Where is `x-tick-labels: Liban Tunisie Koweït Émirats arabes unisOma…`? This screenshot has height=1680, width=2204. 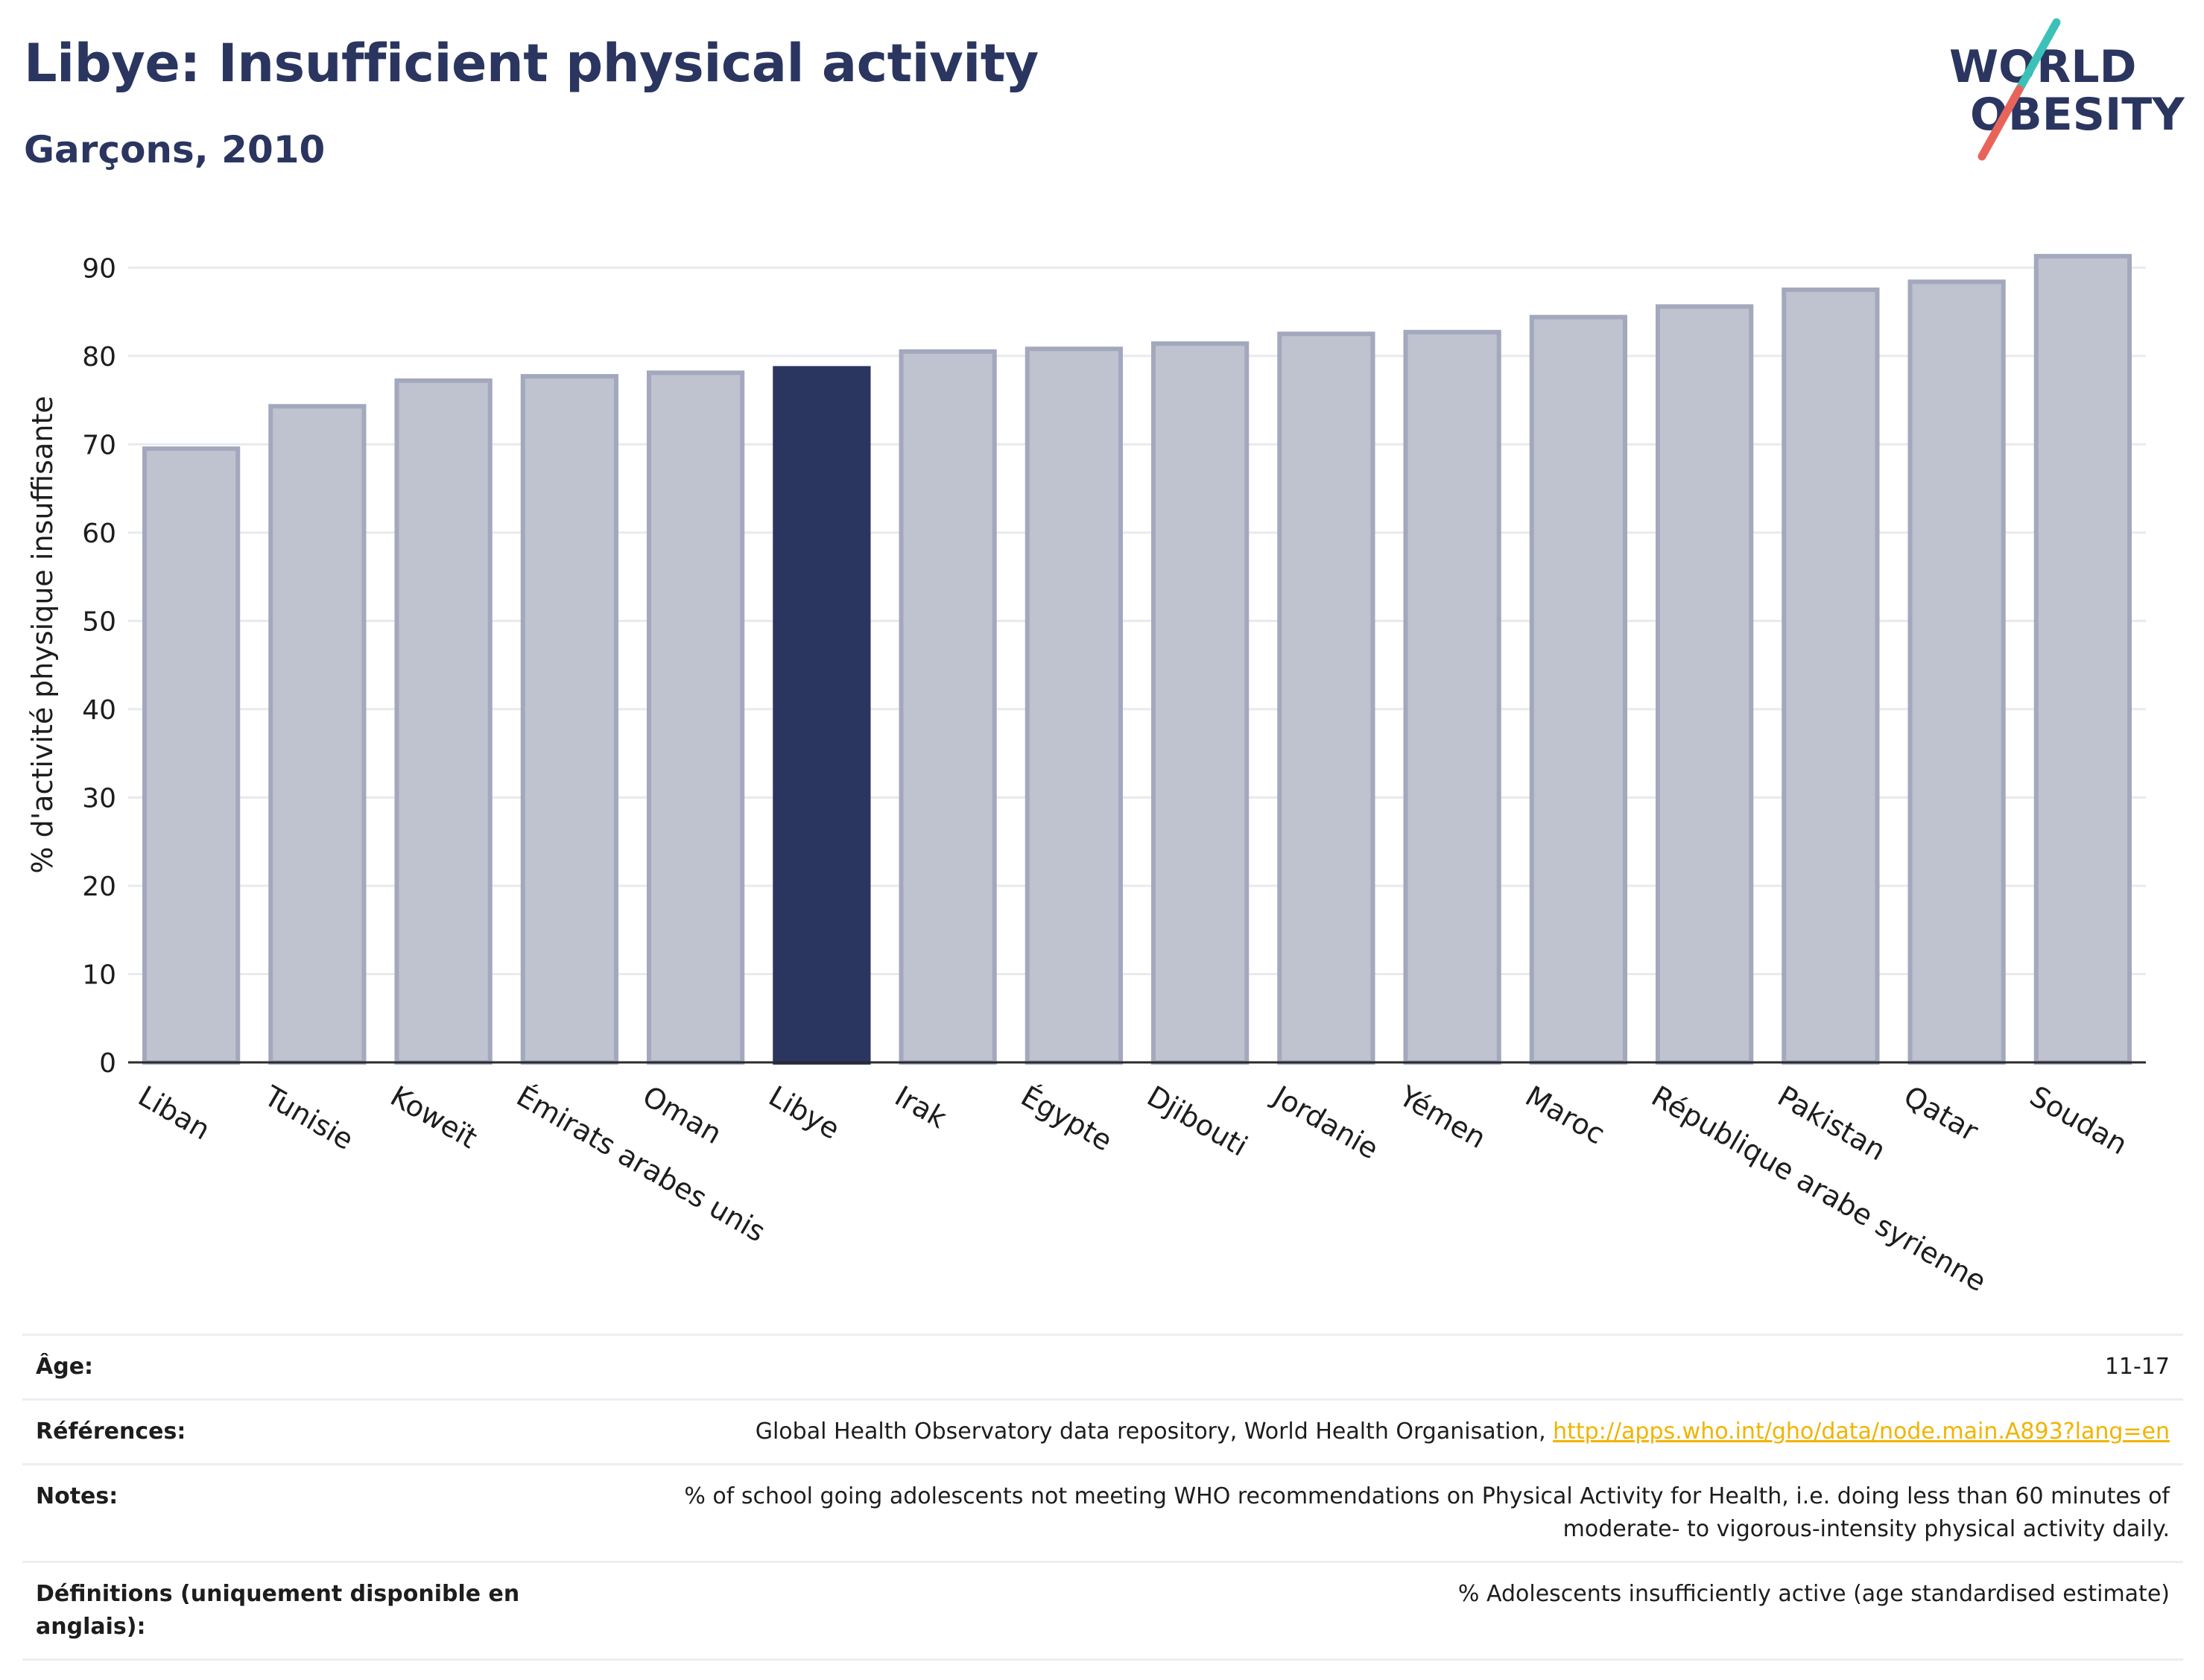
x-tick-labels: Liban Tunisie Koweït Émirats arabes unisOma… is located at coordinates (1133, 1188).